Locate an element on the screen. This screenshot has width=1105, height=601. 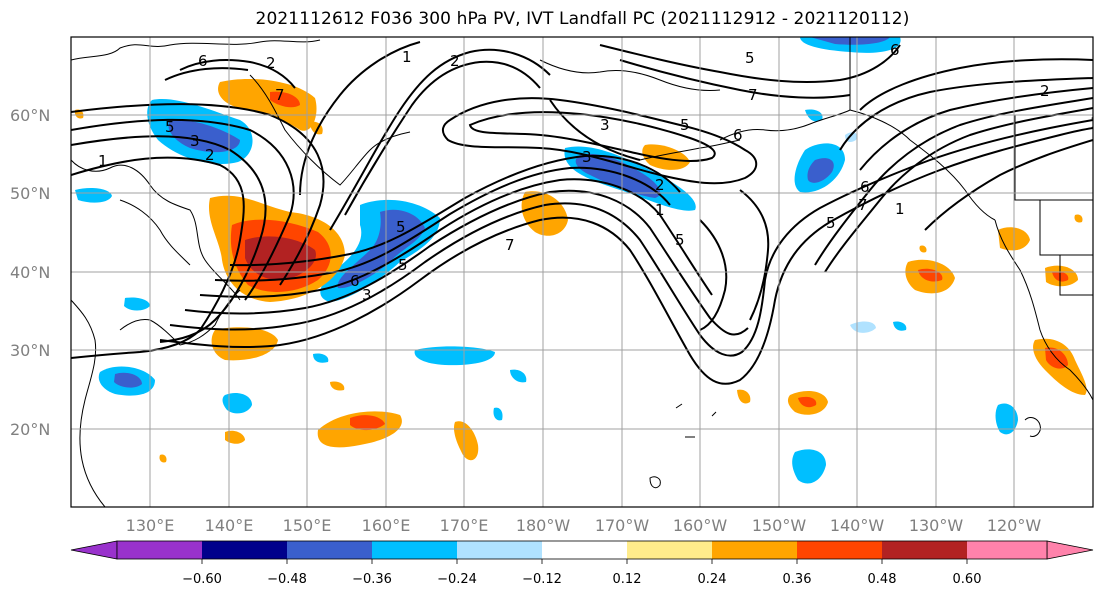
colorbar-tick: 0.24 is located at coordinates (712, 579).